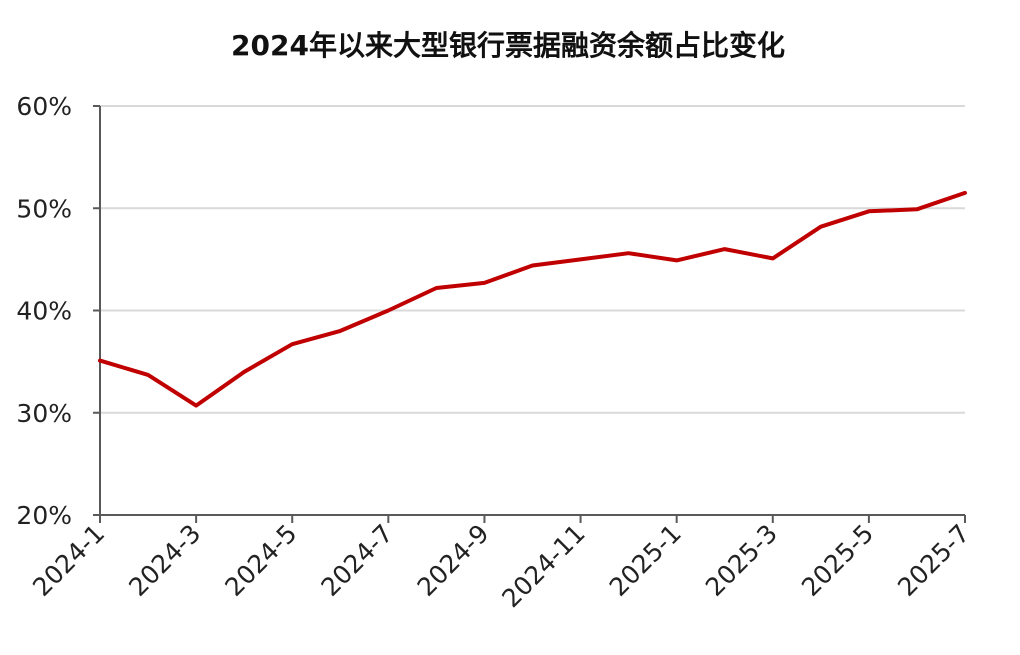 The height and width of the screenshot is (655, 1020). What do you see at coordinates (68, 560) in the screenshot?
I see `x-tick-label: 2024-1` at bounding box center [68, 560].